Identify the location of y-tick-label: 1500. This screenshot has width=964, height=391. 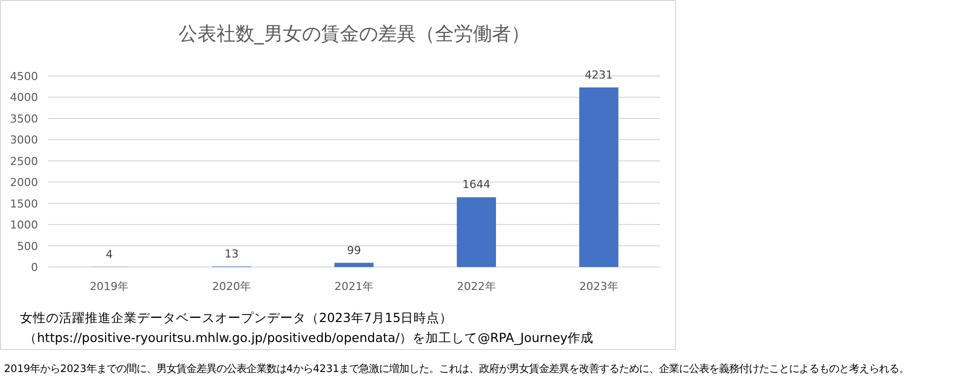
(24, 203).